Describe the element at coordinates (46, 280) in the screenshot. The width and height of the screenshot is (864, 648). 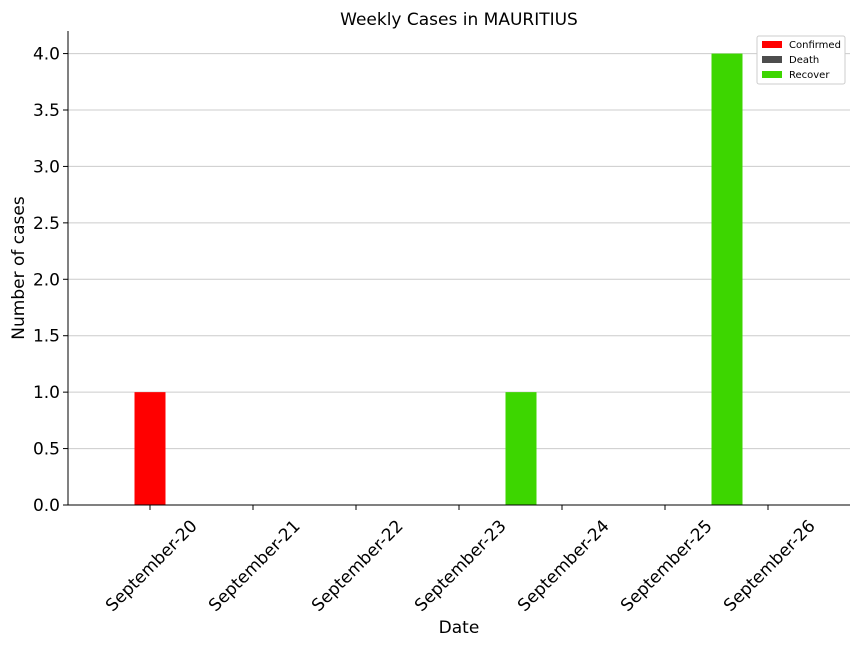
I see `y-tick-label: 2.0` at that location.